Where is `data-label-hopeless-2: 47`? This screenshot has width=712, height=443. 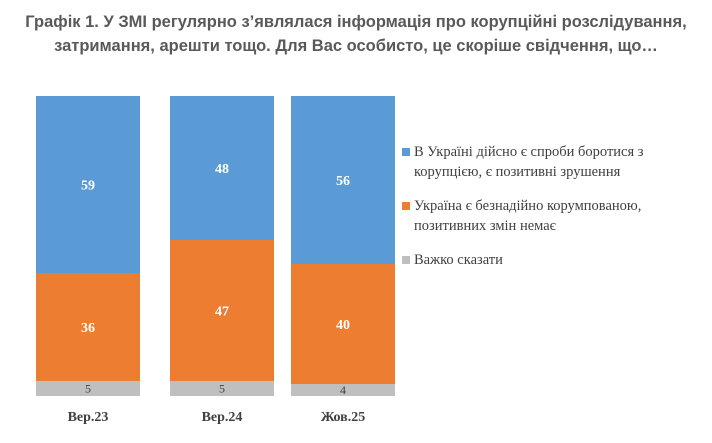
data-label-hopeless-2: 47 is located at coordinates (222, 312).